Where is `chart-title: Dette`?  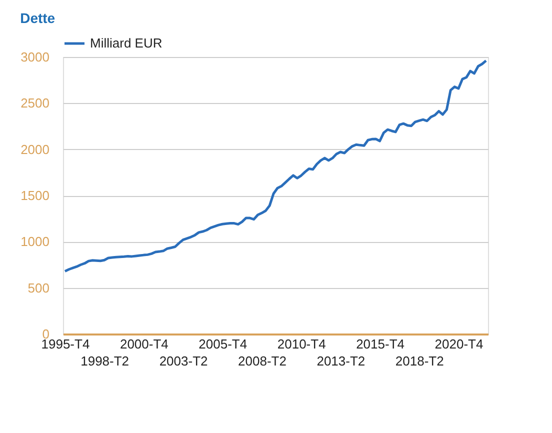 chart-title: Dette is located at coordinates (38, 18).